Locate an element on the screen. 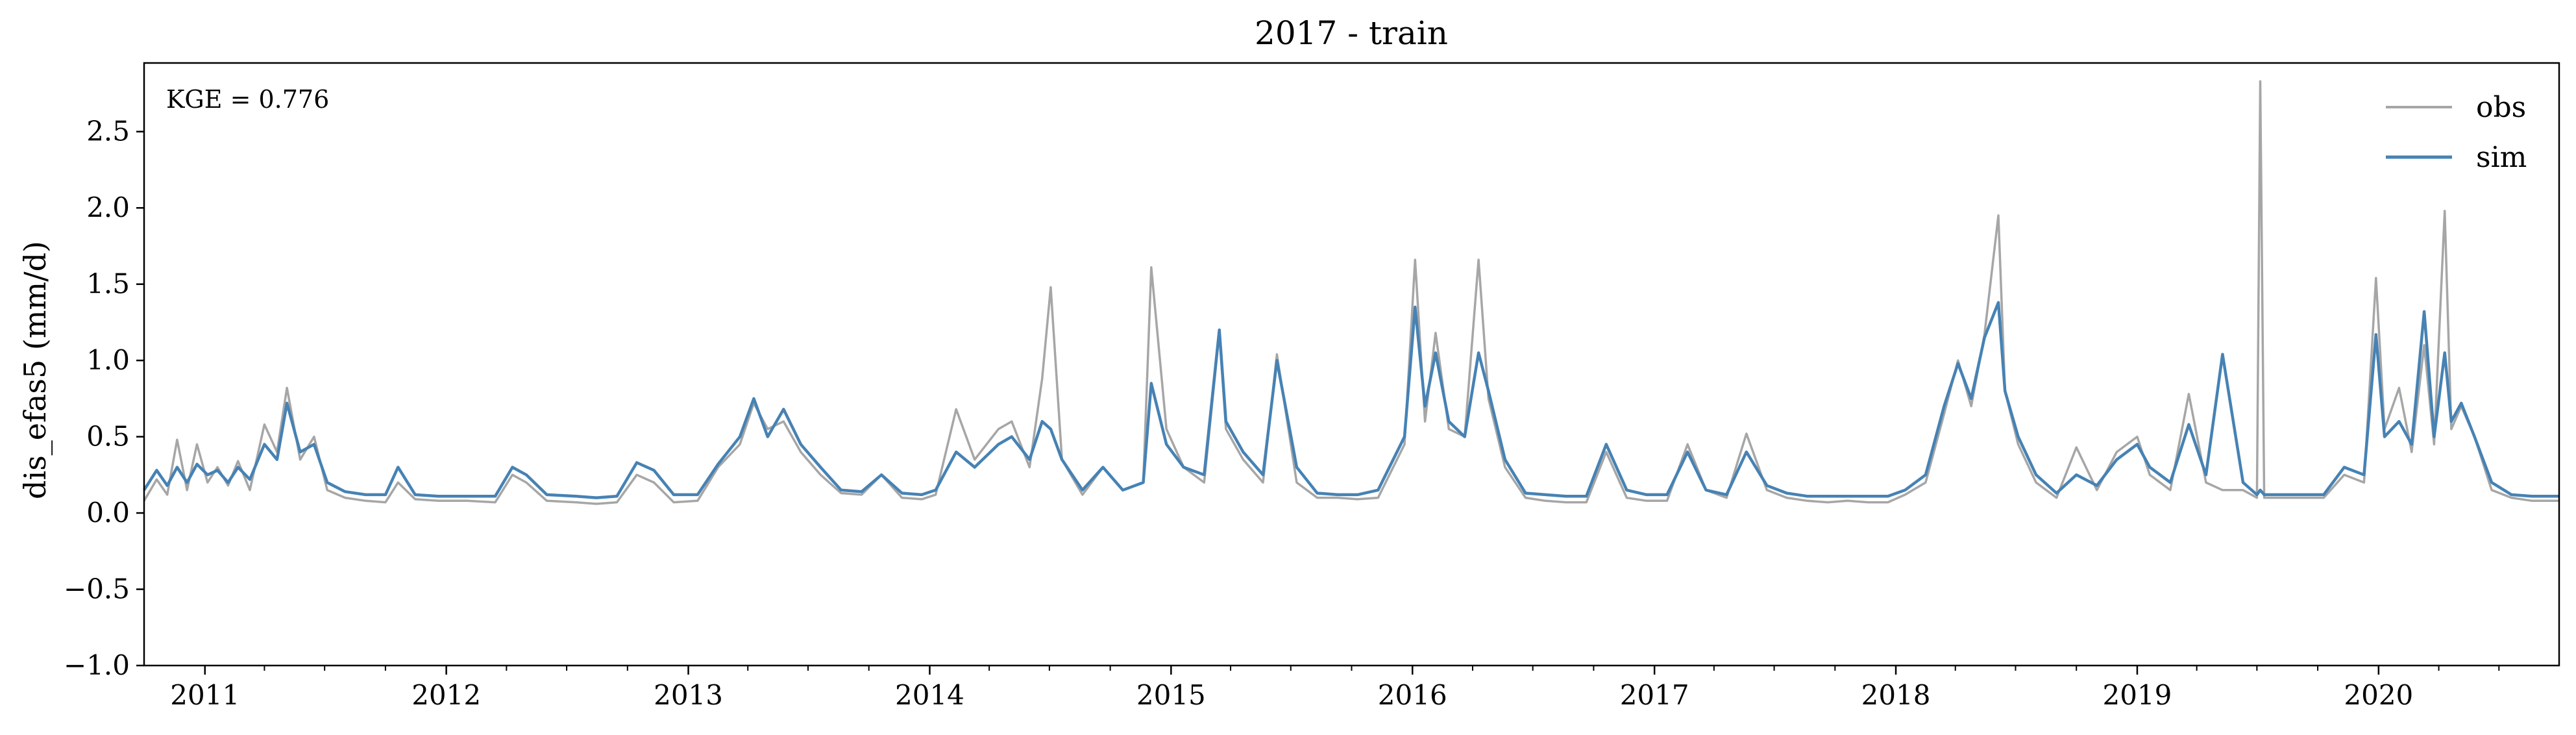 The width and height of the screenshot is (2576, 735). x-tick-label: 2019 is located at coordinates (2137, 695).